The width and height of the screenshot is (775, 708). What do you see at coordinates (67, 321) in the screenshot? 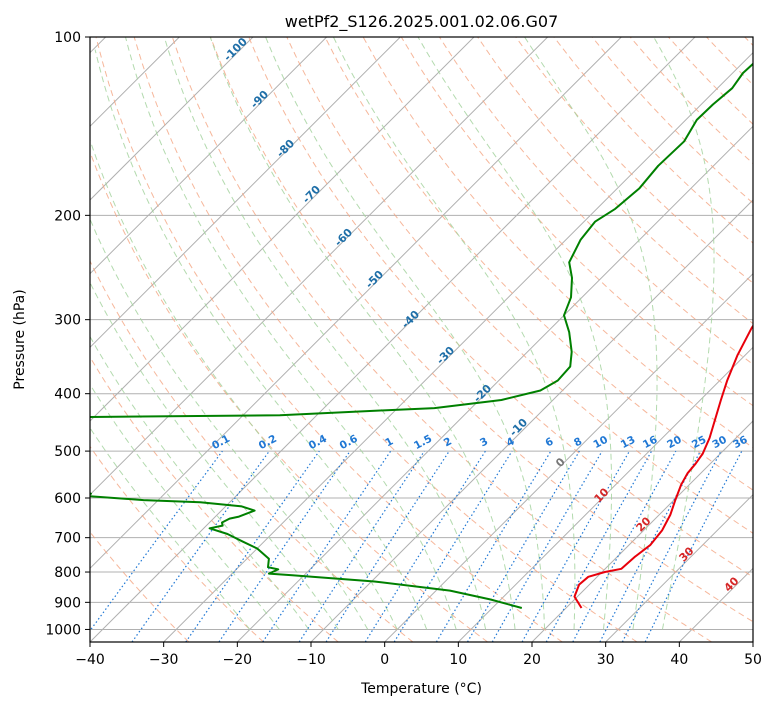
I see `y-tick-label: 300` at bounding box center [67, 321].